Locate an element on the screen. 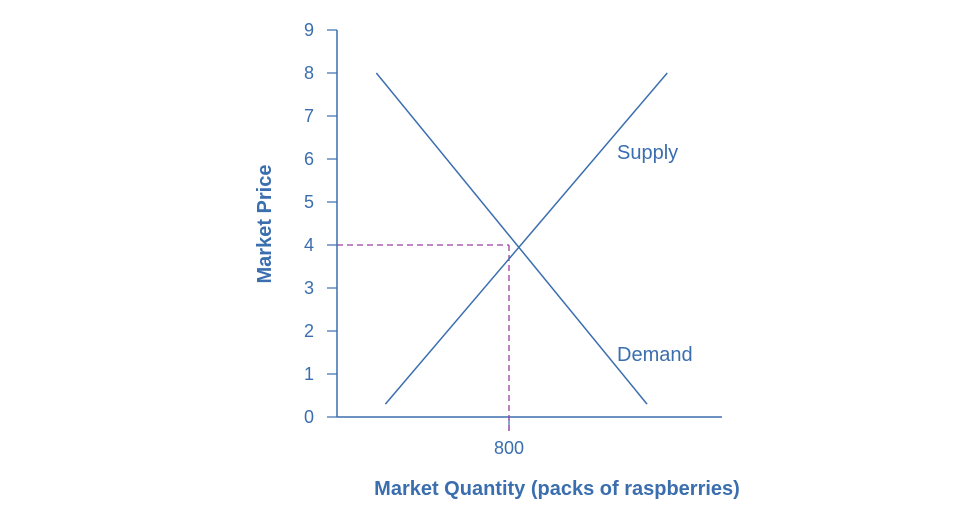 This screenshot has height=531, width=976. x-axis-ticks: 800 is located at coordinates (509, 437).